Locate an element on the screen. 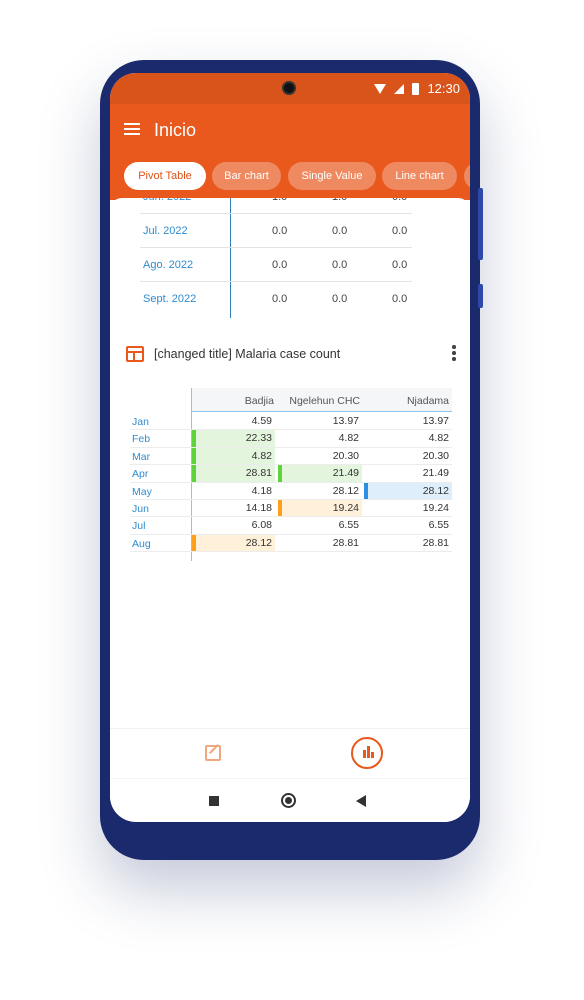 This screenshot has width=584, height=1000. app-title: Inicio is located at coordinates (175, 130).